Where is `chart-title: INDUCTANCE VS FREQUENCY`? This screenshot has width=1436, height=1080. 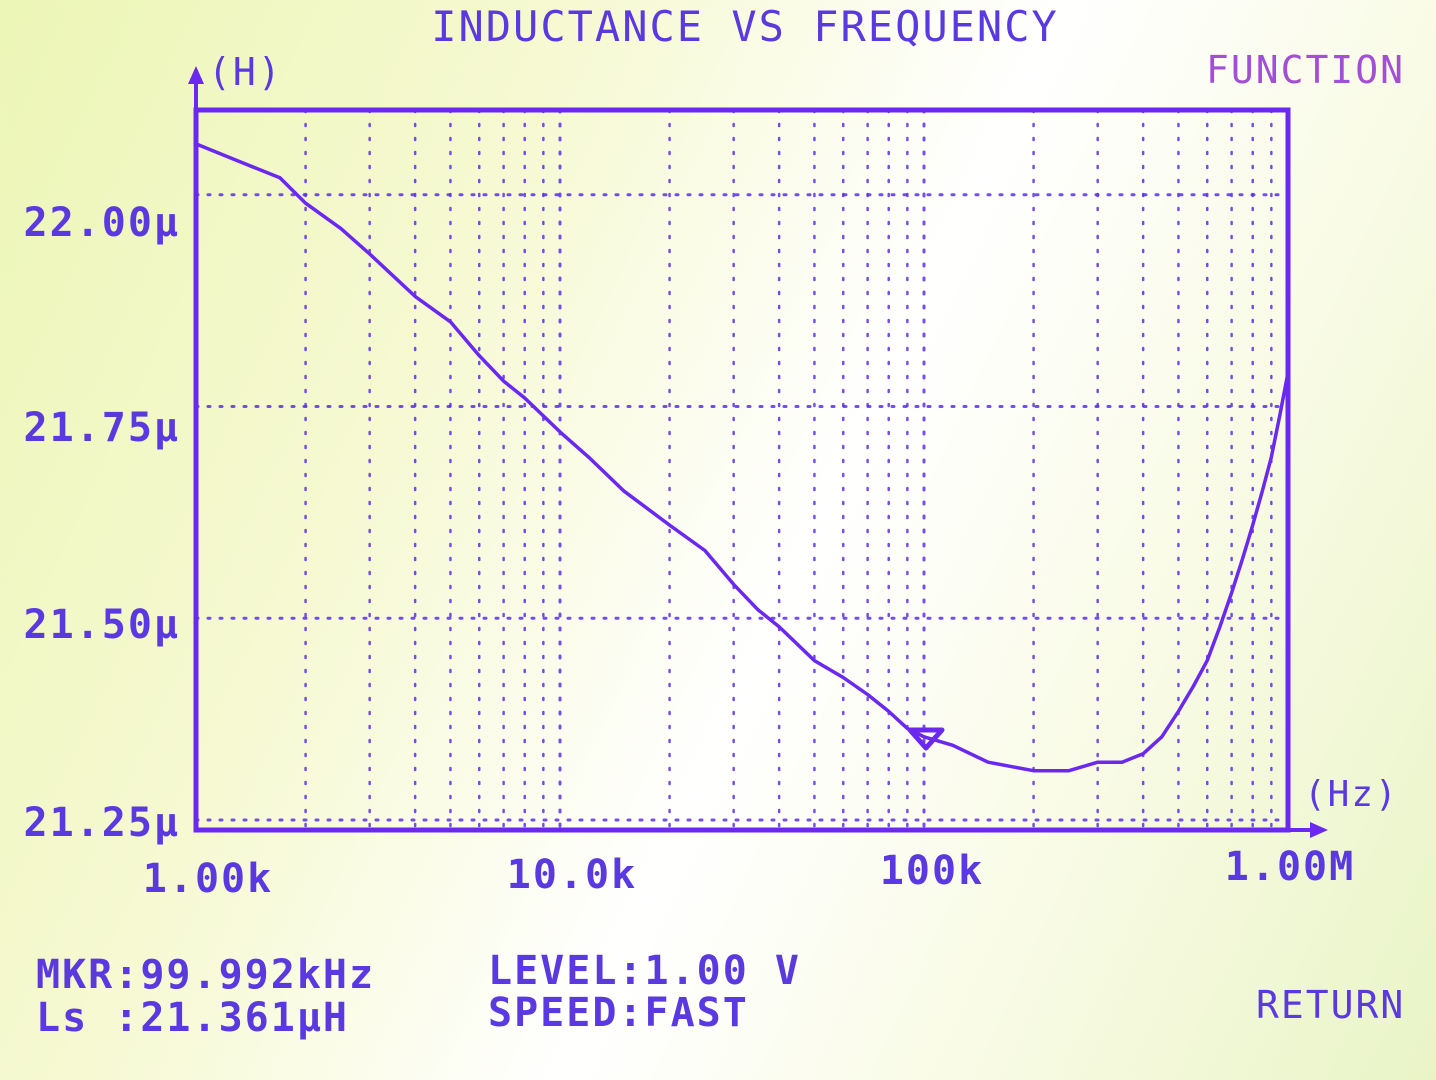
chart-title: INDUCTANCE VS FREQUENCY is located at coordinates (745, 26).